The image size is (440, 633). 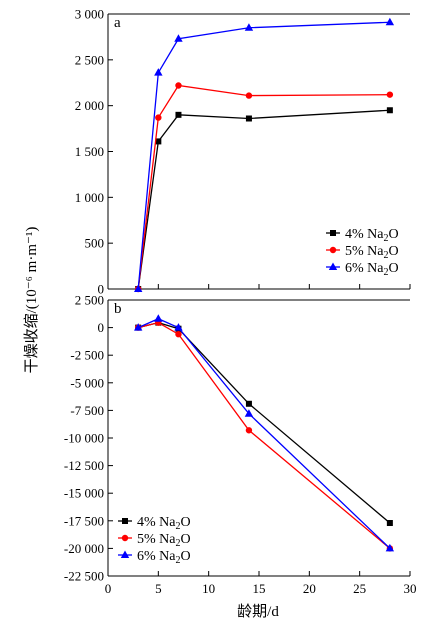 What do you see at coordinates (208, 588) in the screenshot?
I see `x-tick-label: 10` at bounding box center [208, 588].